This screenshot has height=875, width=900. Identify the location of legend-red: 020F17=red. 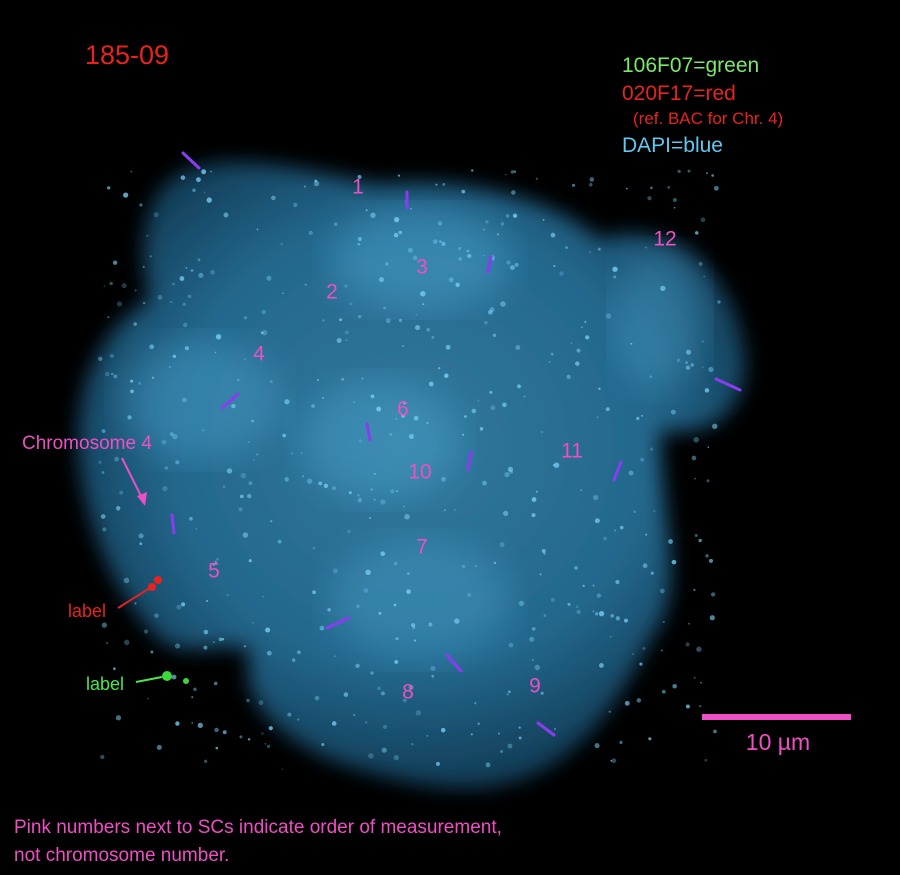
(679, 93).